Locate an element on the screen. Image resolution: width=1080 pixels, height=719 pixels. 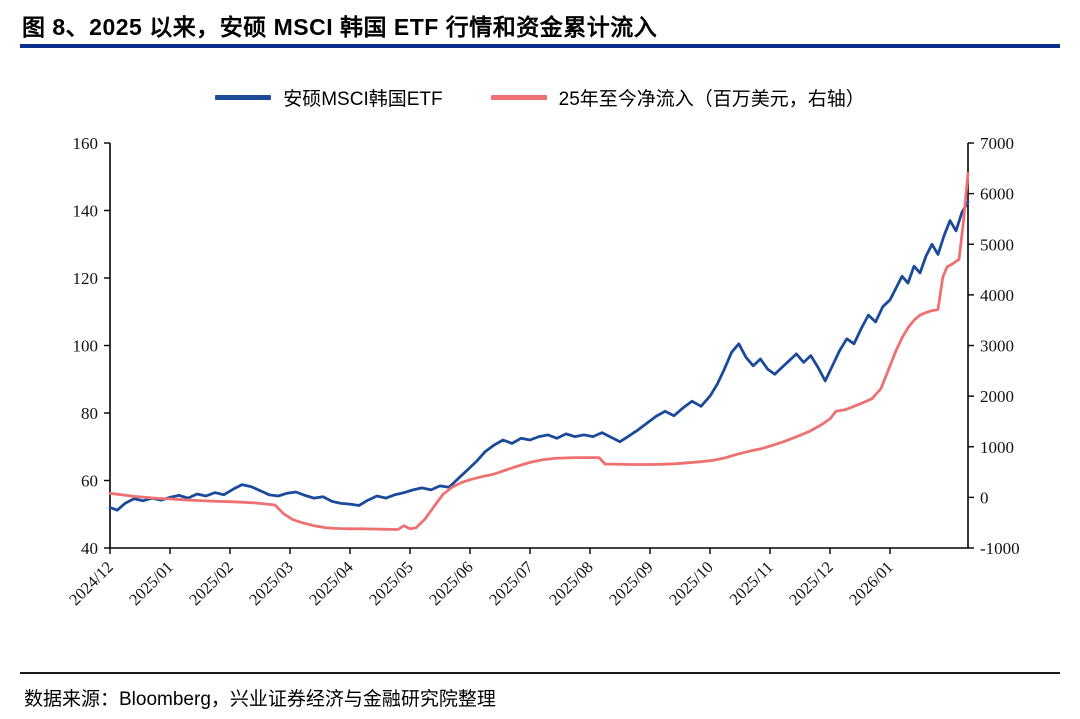
y-axis-label-left: 120 is located at coordinates (86, 278).